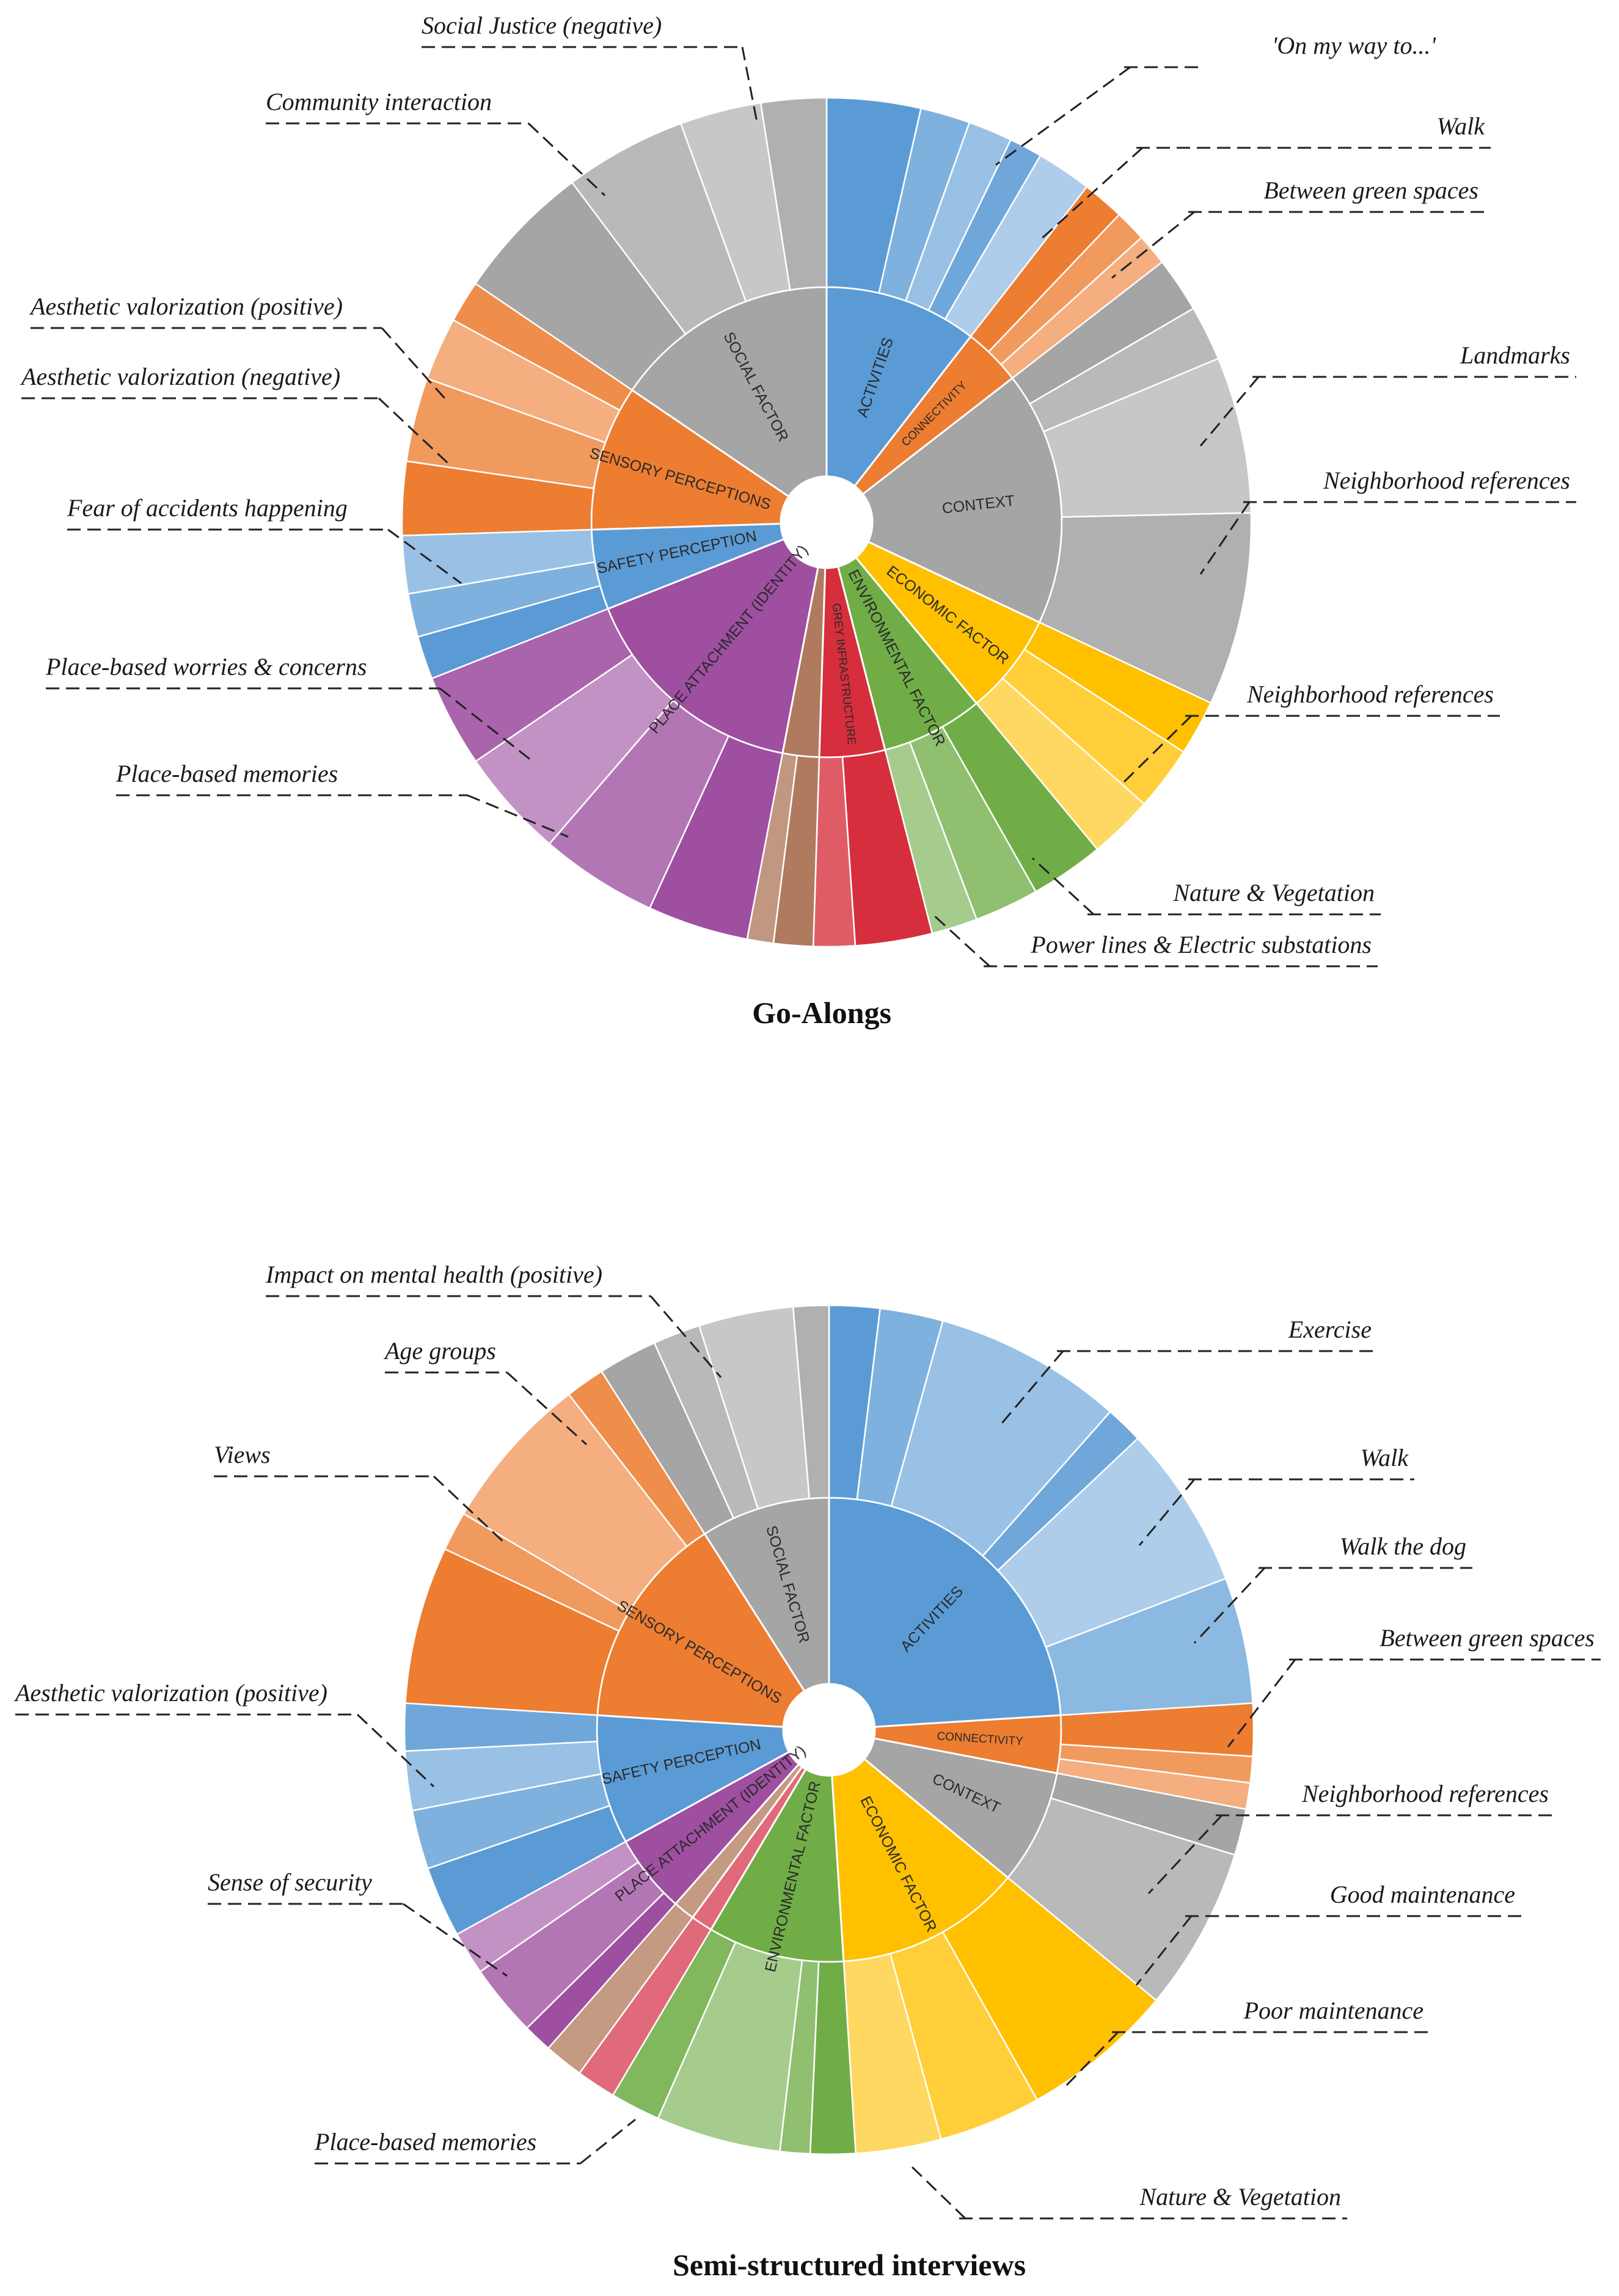 The height and width of the screenshot is (2296, 1619). Describe the element at coordinates (180, 377) in the screenshot. I see `annotation-label: Aesthetic valorization (negative)` at that location.